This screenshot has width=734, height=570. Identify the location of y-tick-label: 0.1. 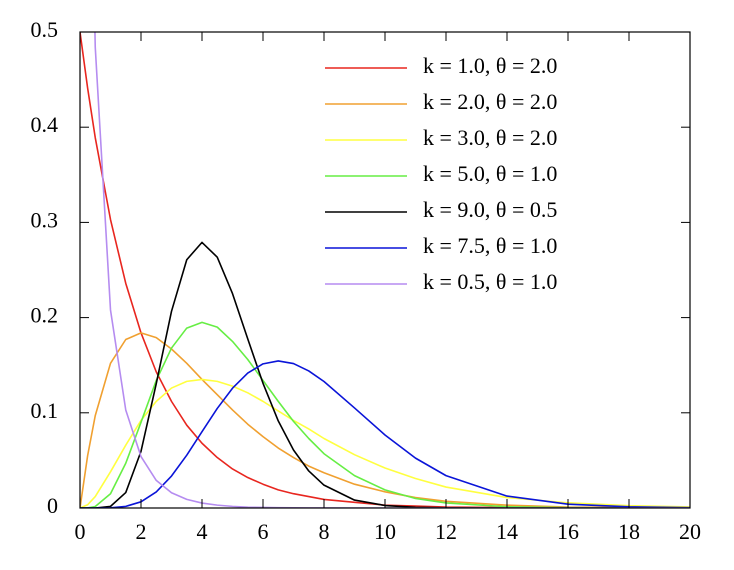
(45, 410).